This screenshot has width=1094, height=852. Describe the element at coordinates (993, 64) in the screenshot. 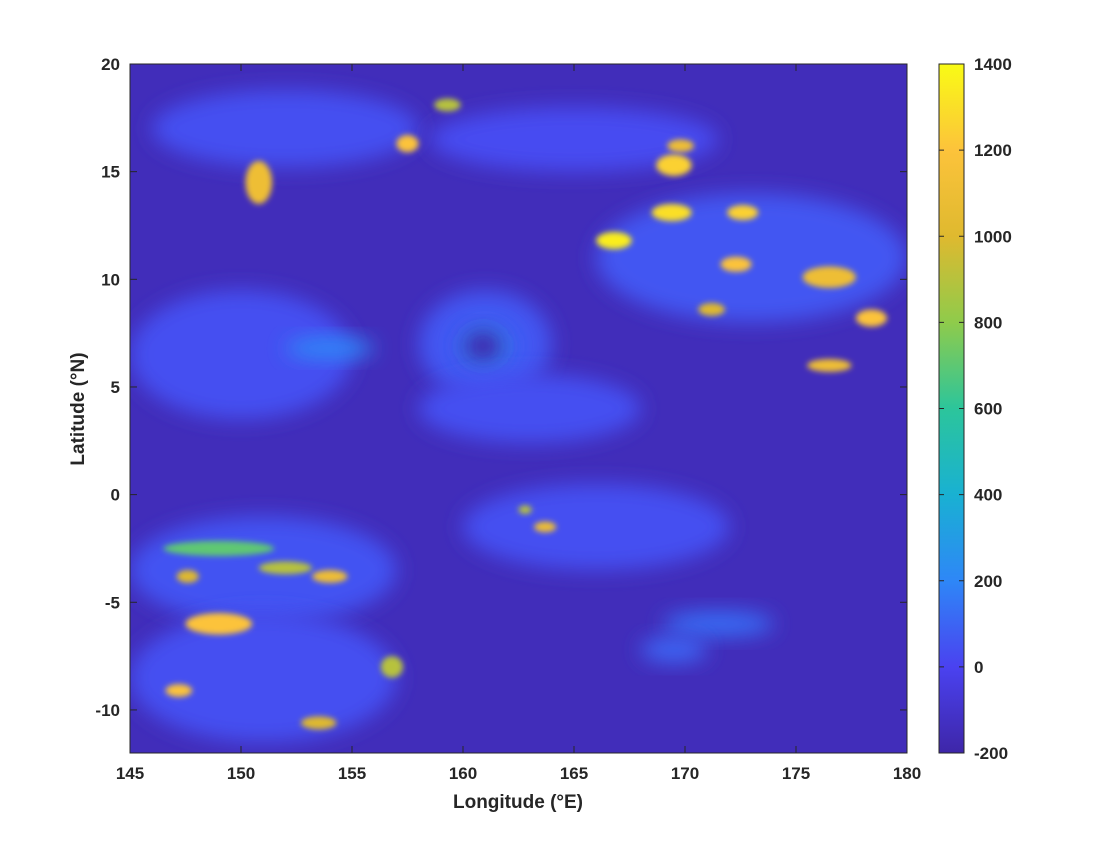

I see `colorbar-tick-label: 1400` at that location.